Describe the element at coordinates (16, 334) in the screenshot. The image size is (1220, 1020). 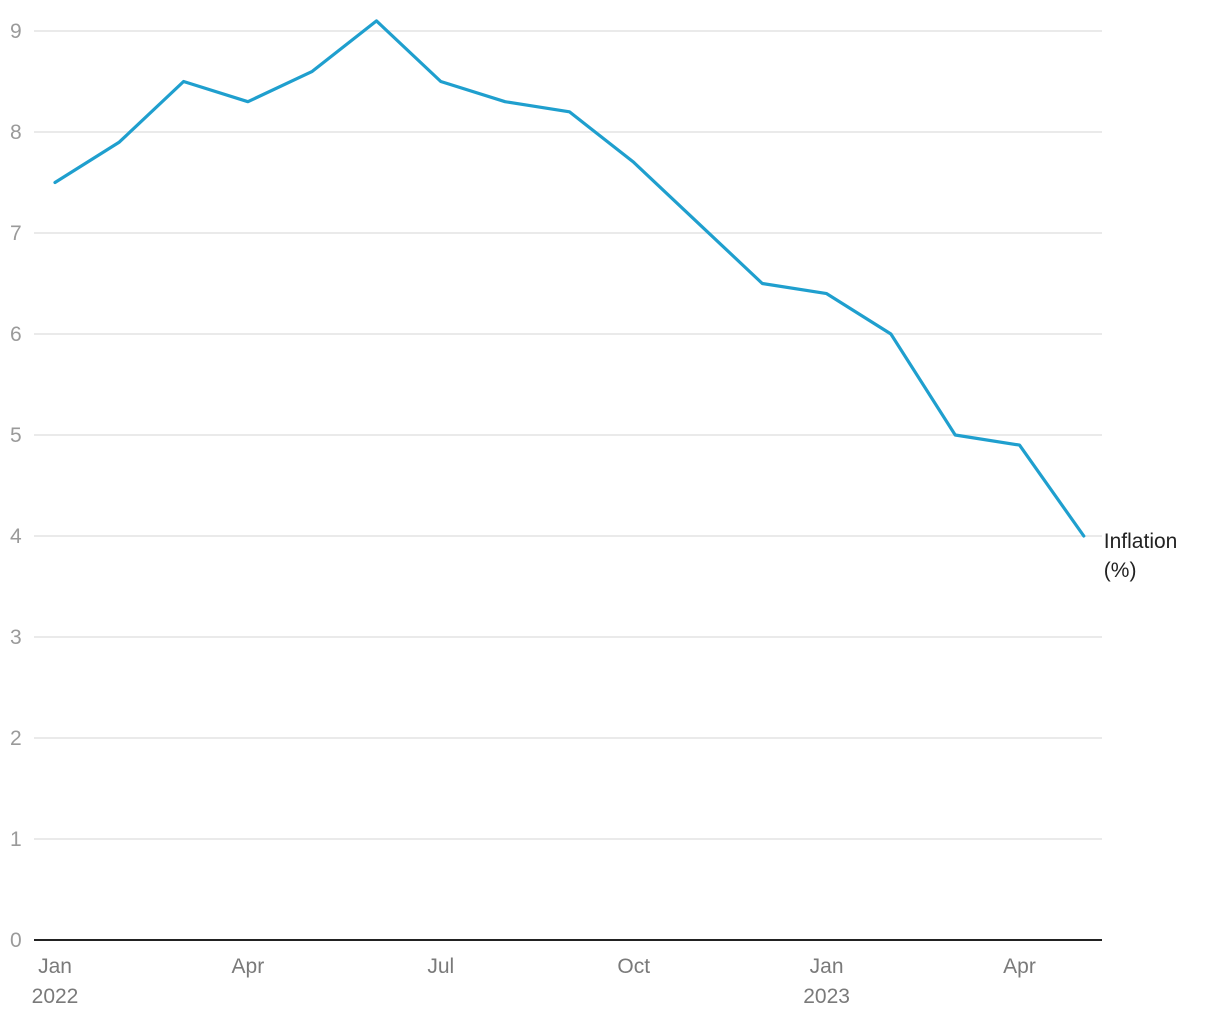
I see `y-tick-label: 6` at that location.